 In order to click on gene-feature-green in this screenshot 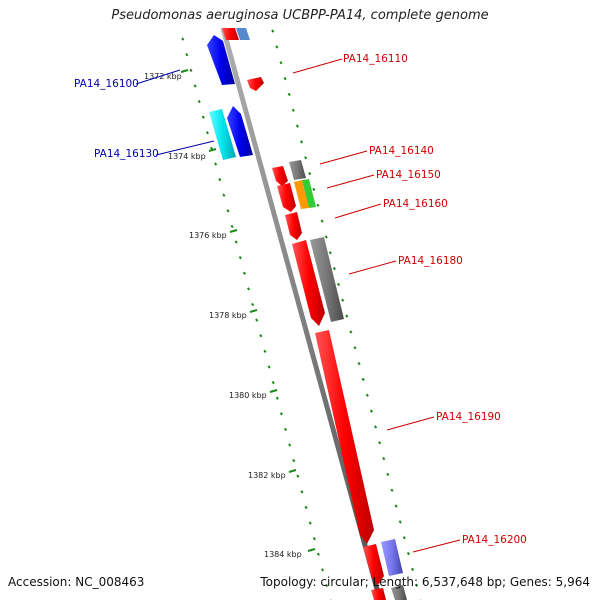, I will do `click(309, 193)`.